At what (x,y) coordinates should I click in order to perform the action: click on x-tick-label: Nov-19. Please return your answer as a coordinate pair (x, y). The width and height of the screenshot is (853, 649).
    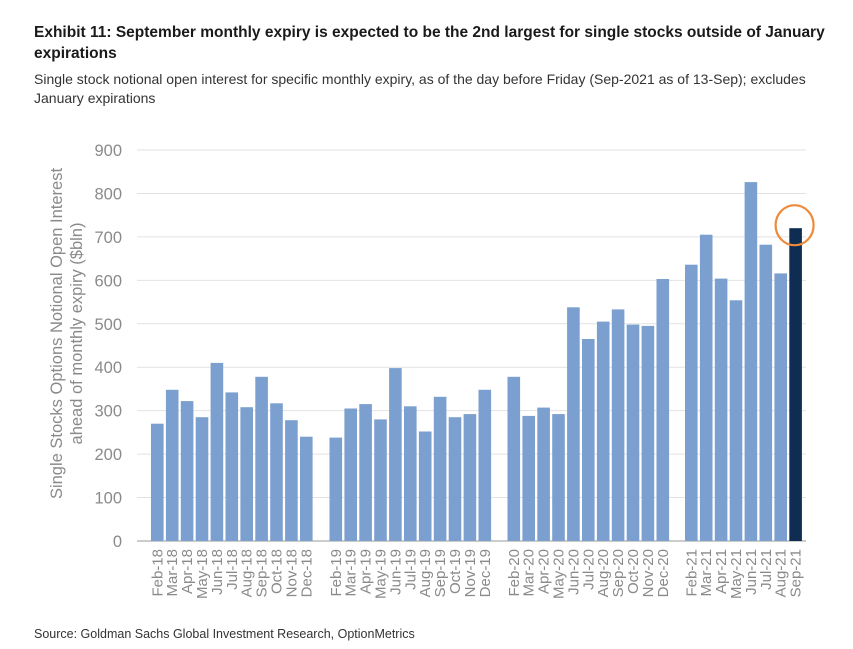
    Looking at the image, I should click on (470, 573).